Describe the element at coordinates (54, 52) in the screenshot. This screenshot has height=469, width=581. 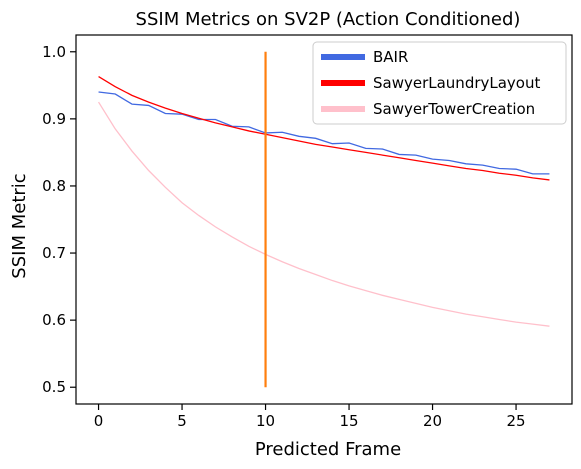
I see `y-tick-label: 1.0` at that location.